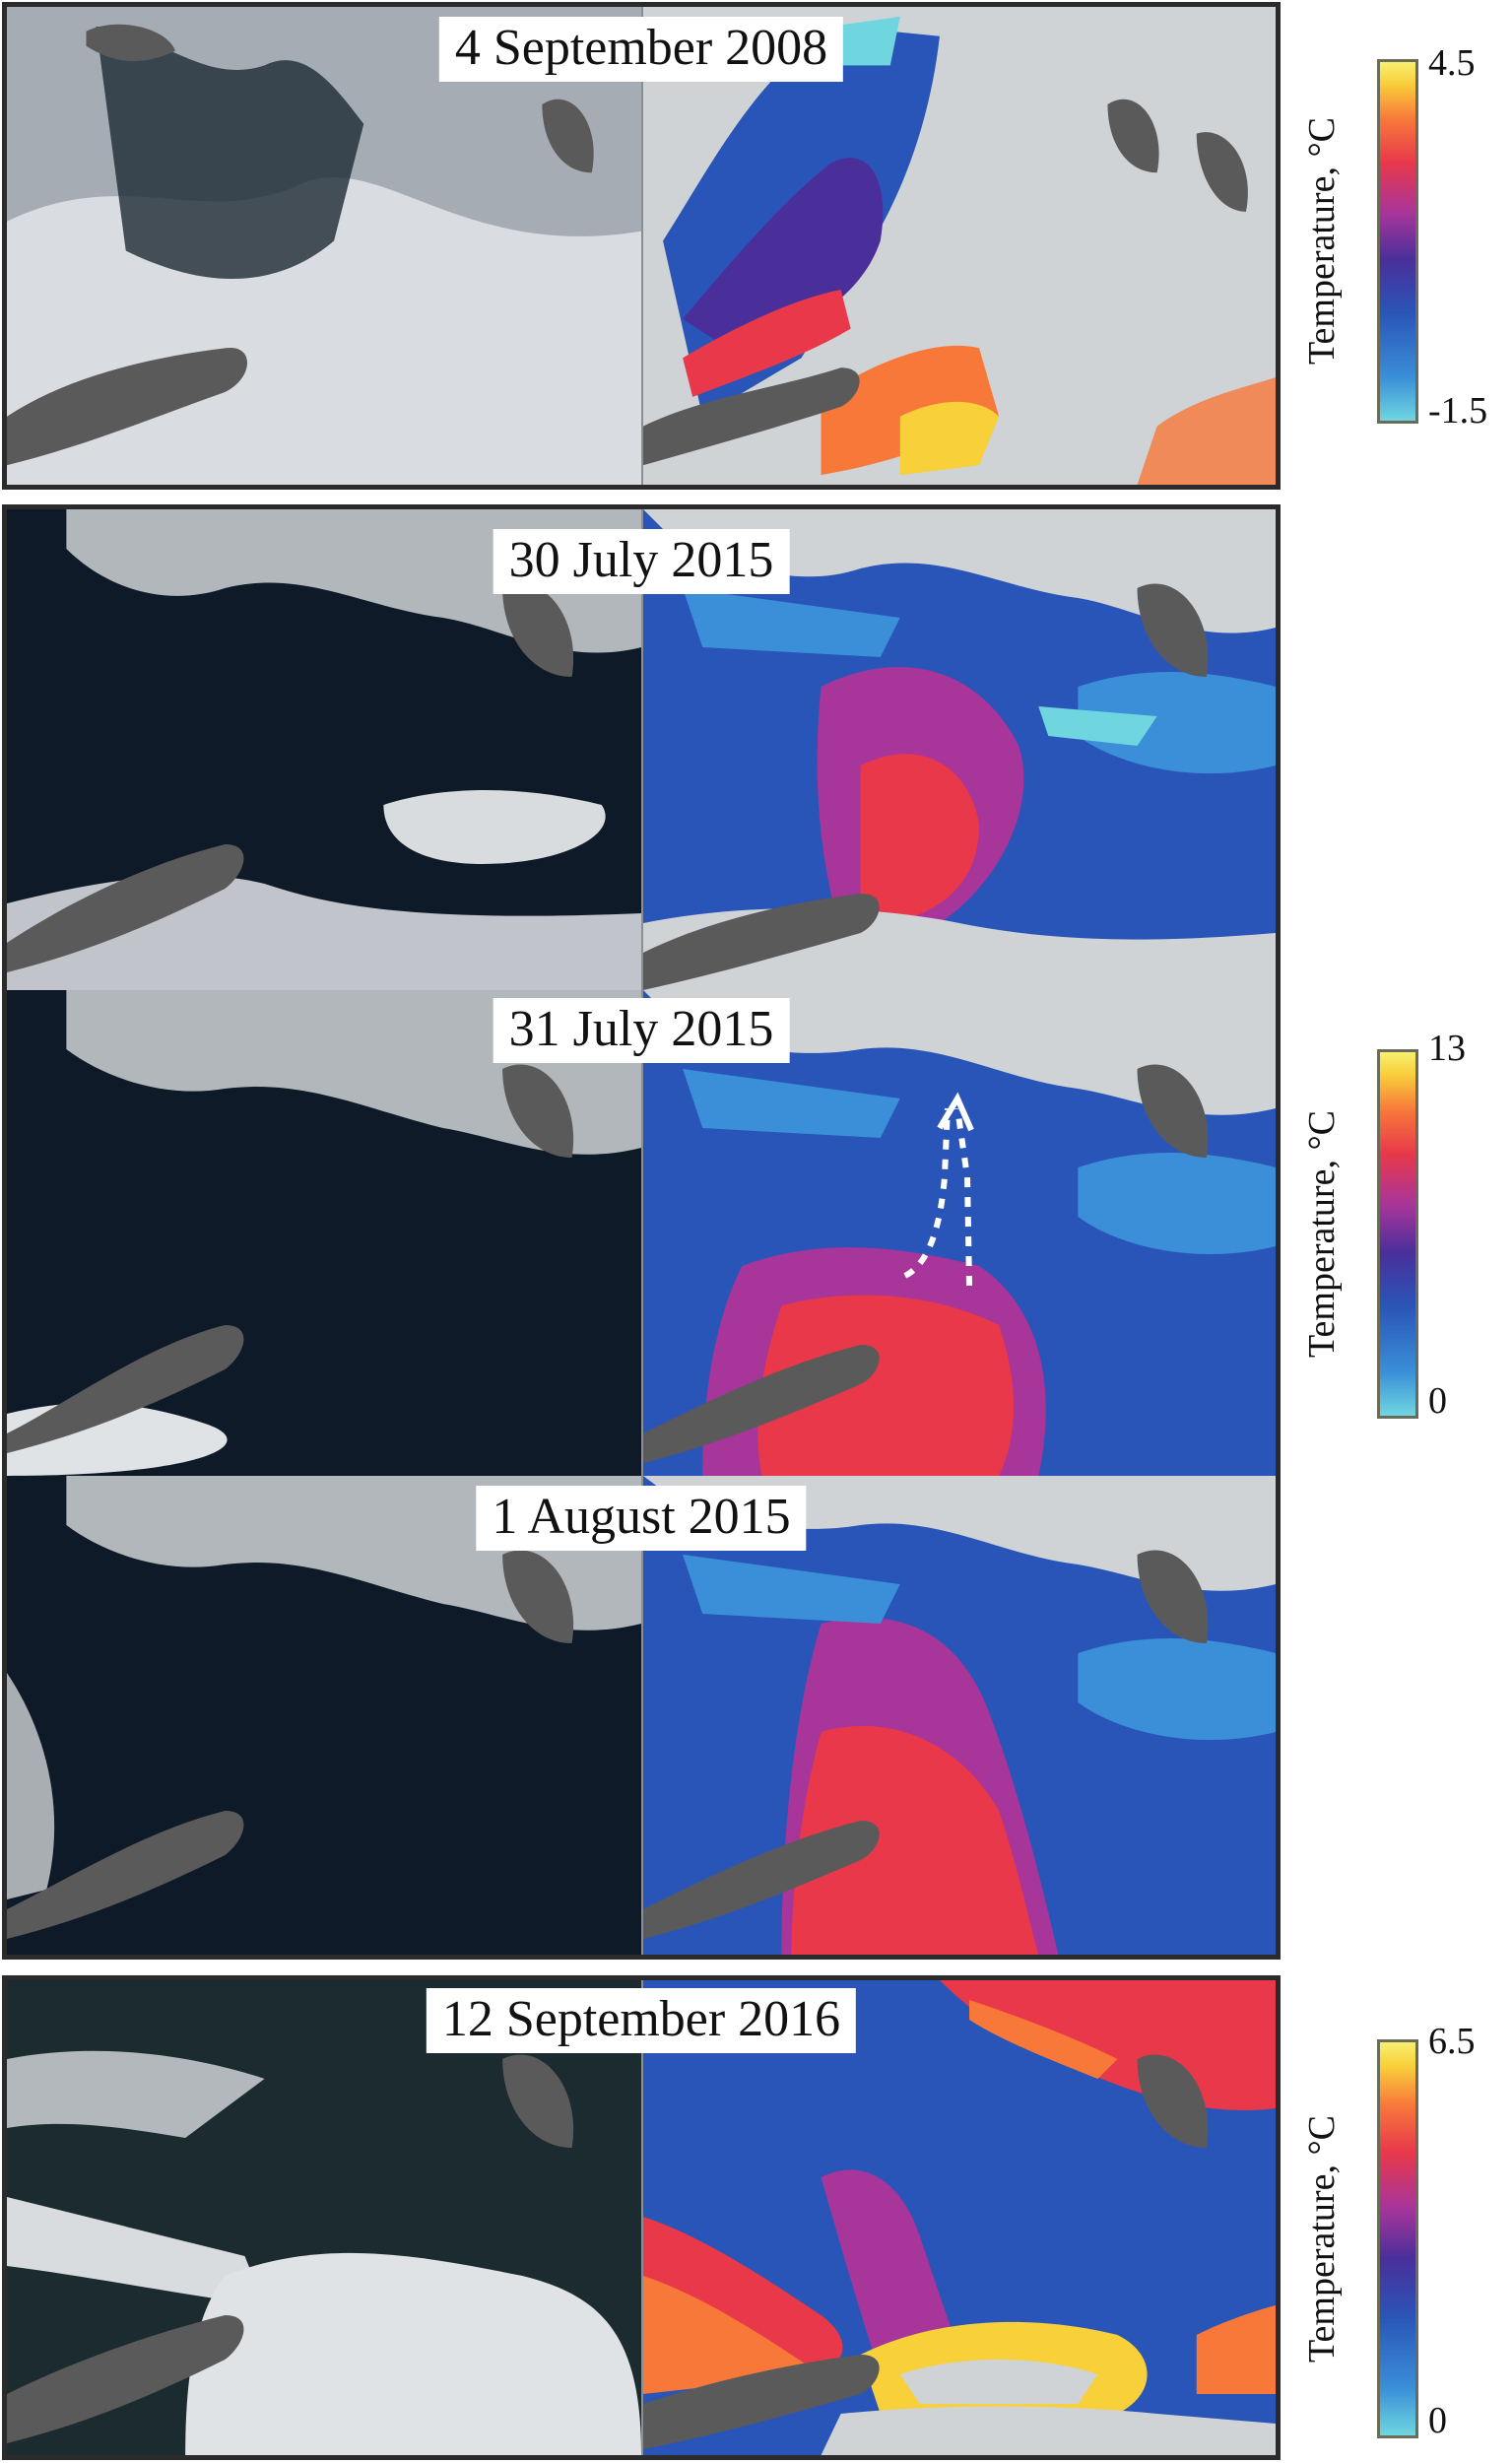  What do you see at coordinates (1452, 2041) in the screenshot?
I see `colorbar-max: 6.5` at bounding box center [1452, 2041].